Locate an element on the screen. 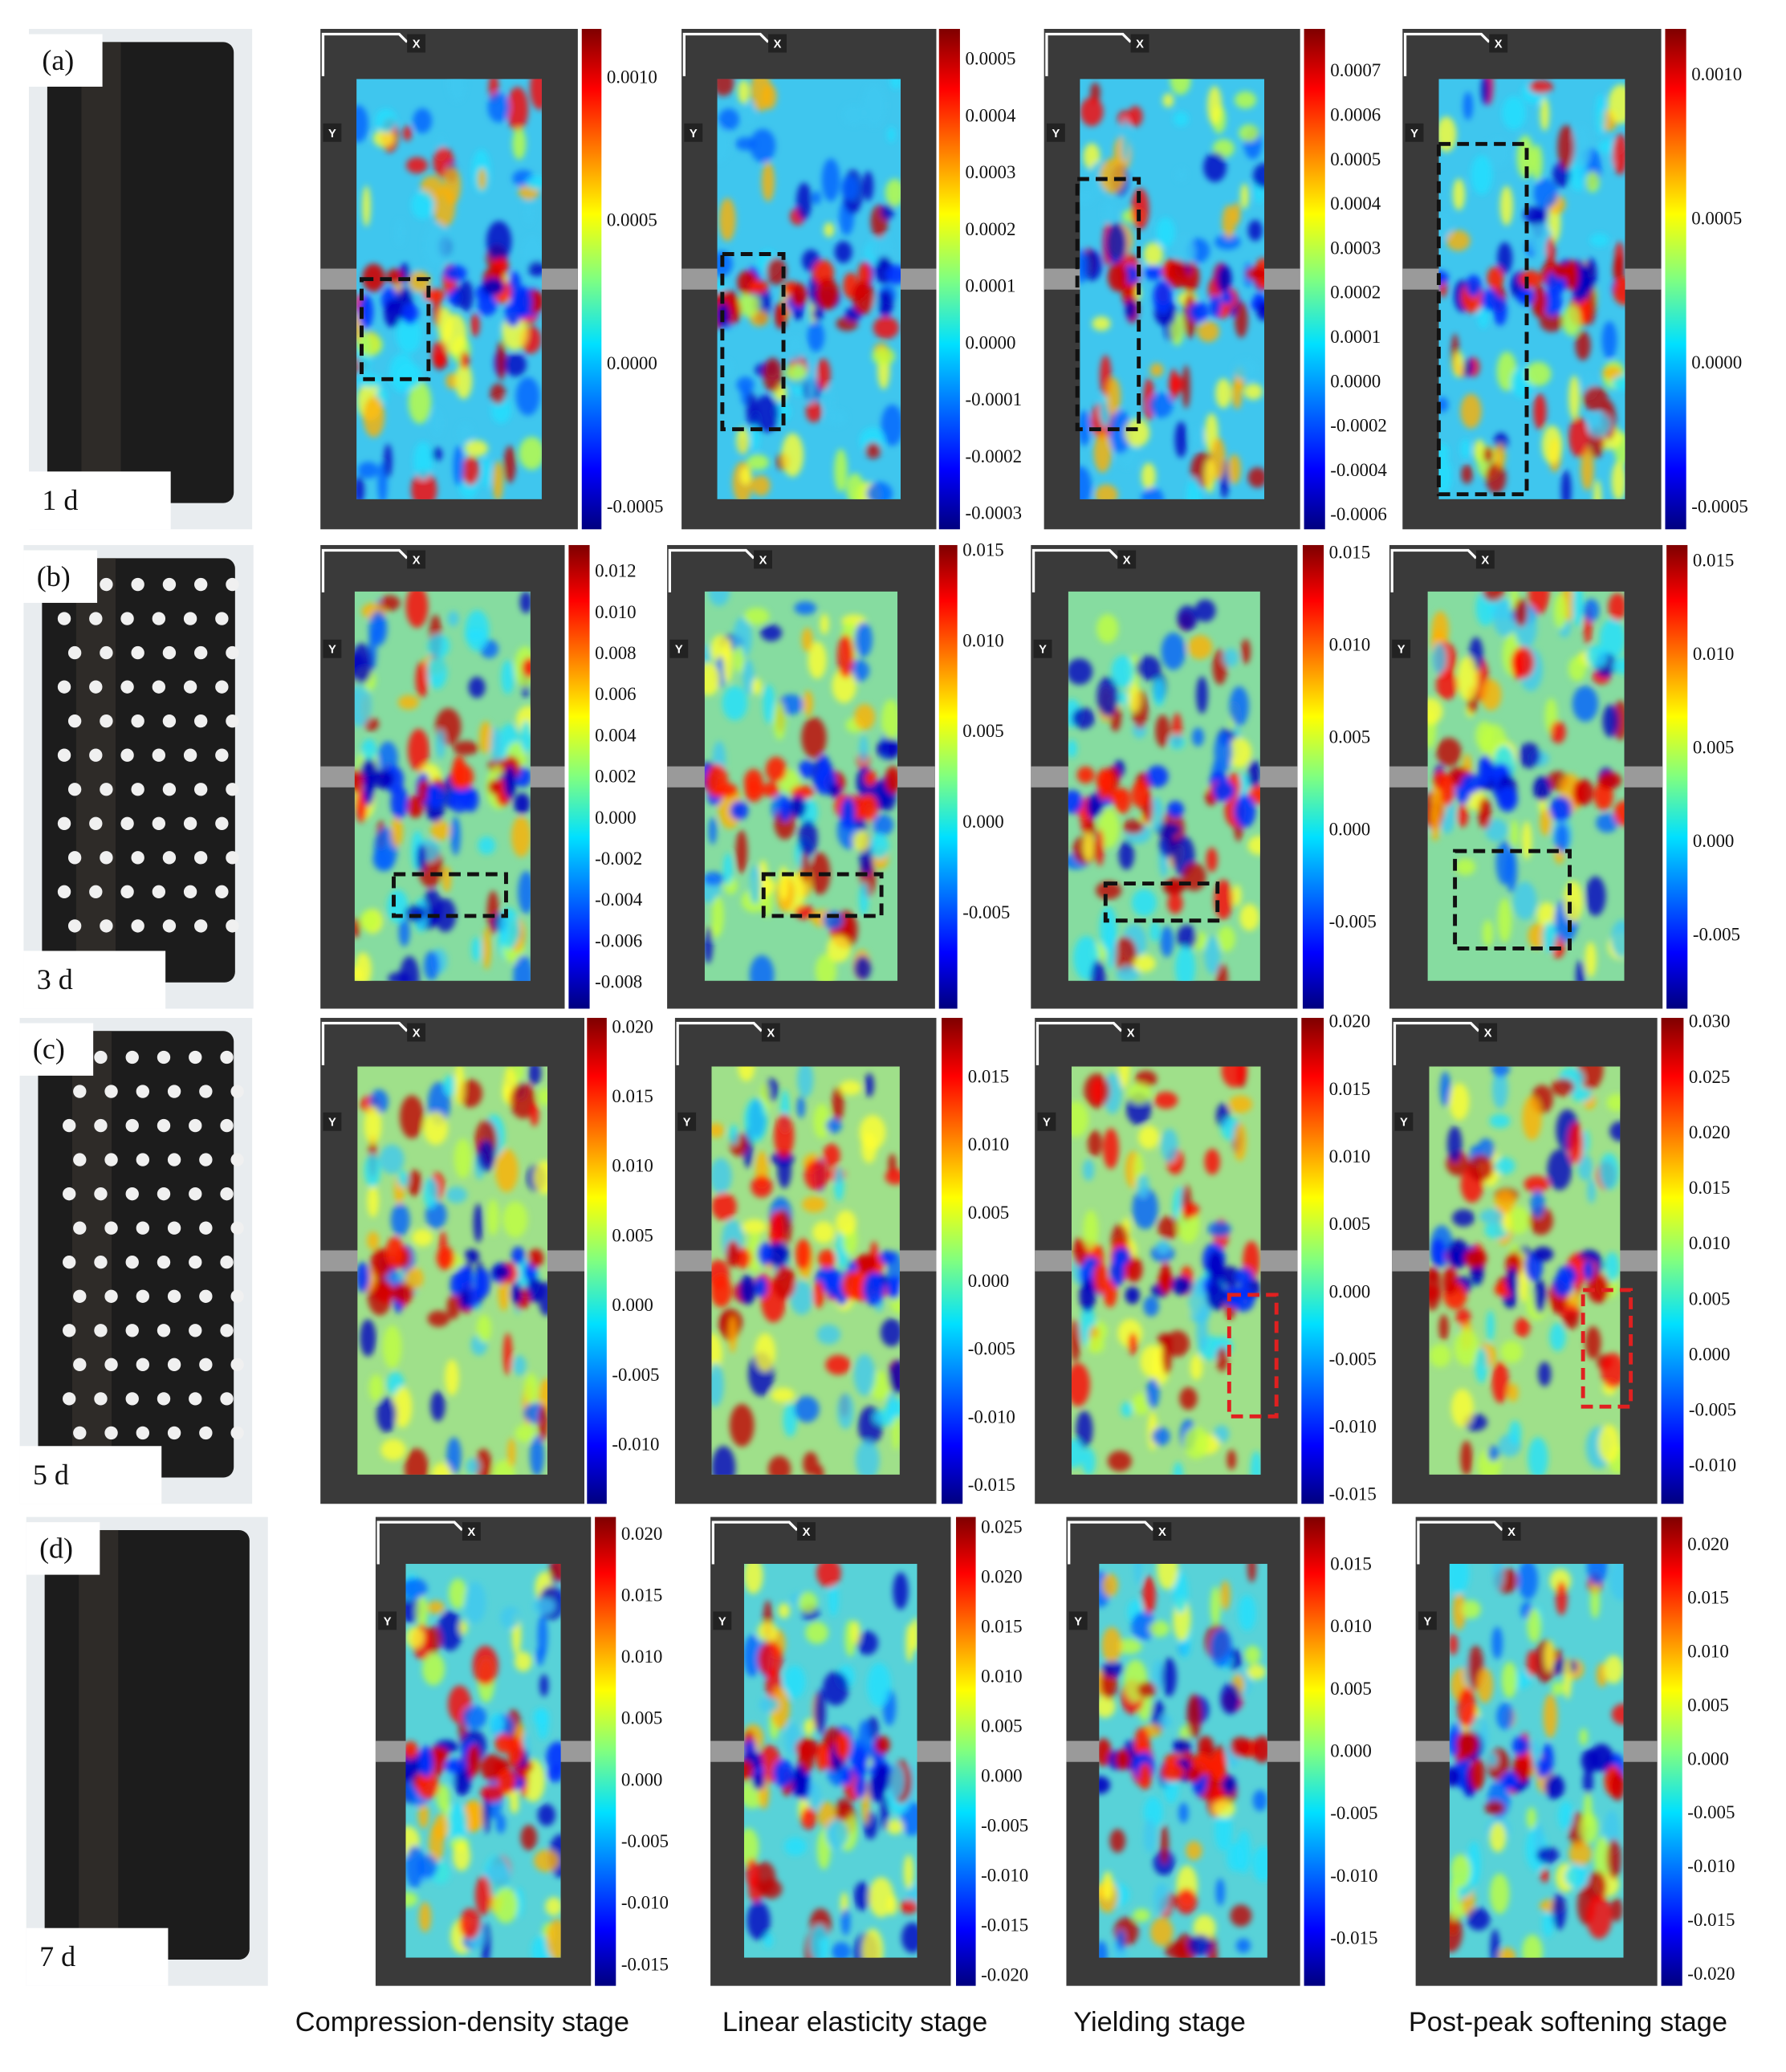 The height and width of the screenshot is (2072, 1786). colorbar-tick-label: 0.0010 is located at coordinates (1716, 74).